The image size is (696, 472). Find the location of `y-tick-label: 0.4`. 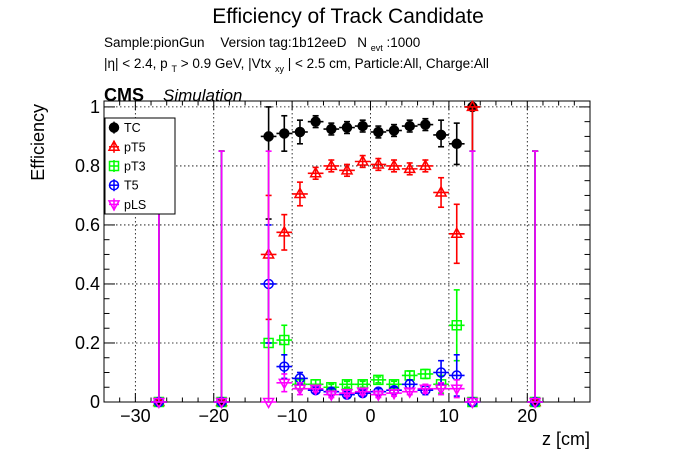

y-tick-label: 0.4 is located at coordinates (87, 284).